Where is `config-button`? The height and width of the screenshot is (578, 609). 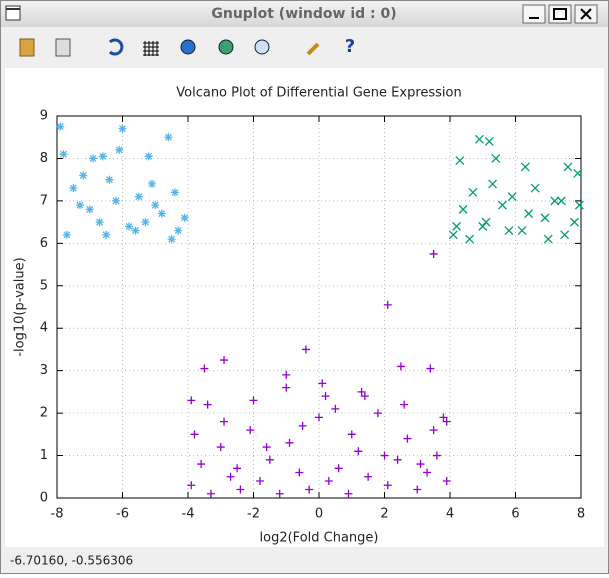
config-button is located at coordinates (313, 49).